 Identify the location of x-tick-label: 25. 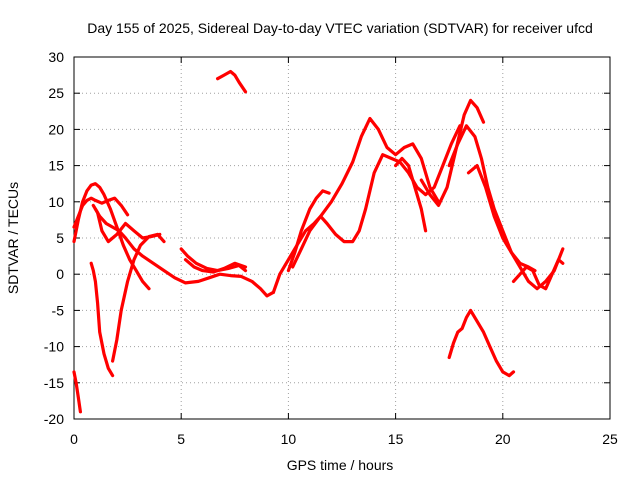
(610, 439).